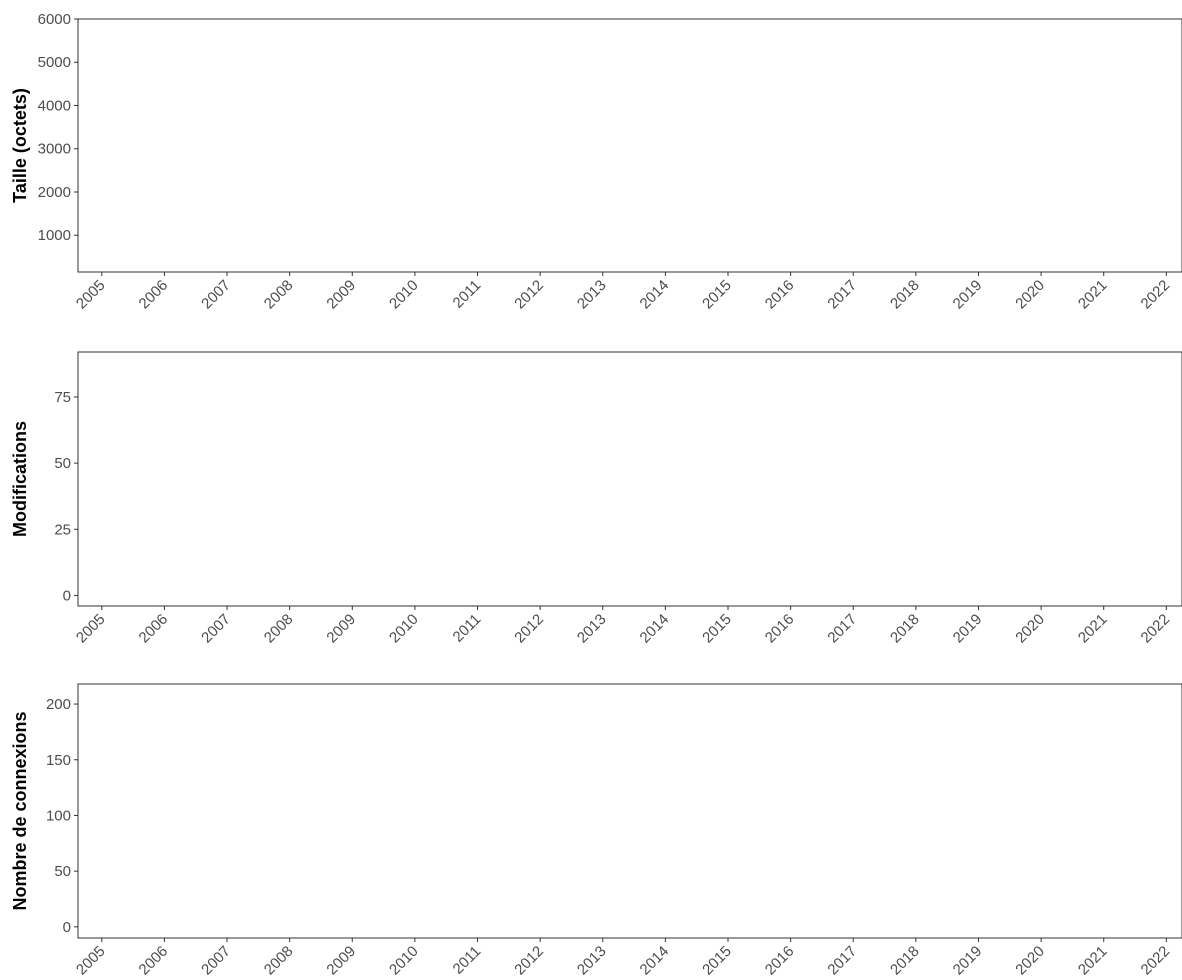 The image size is (1182, 980). Describe the element at coordinates (54, 235) in the screenshot. I see `y-tick-label: 1000` at that location.